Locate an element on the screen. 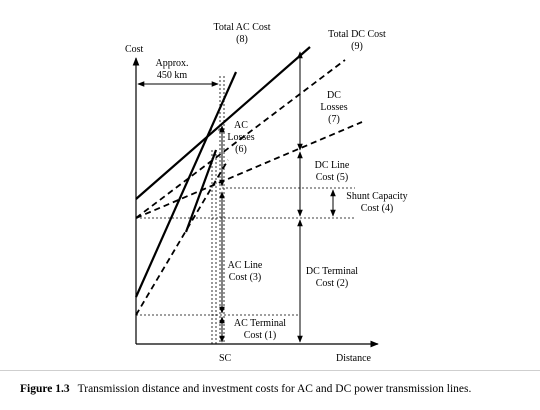 Image resolution: width=540 pixels, height=410 pixels. approx-label-line2: 450 km is located at coordinates (172, 75).